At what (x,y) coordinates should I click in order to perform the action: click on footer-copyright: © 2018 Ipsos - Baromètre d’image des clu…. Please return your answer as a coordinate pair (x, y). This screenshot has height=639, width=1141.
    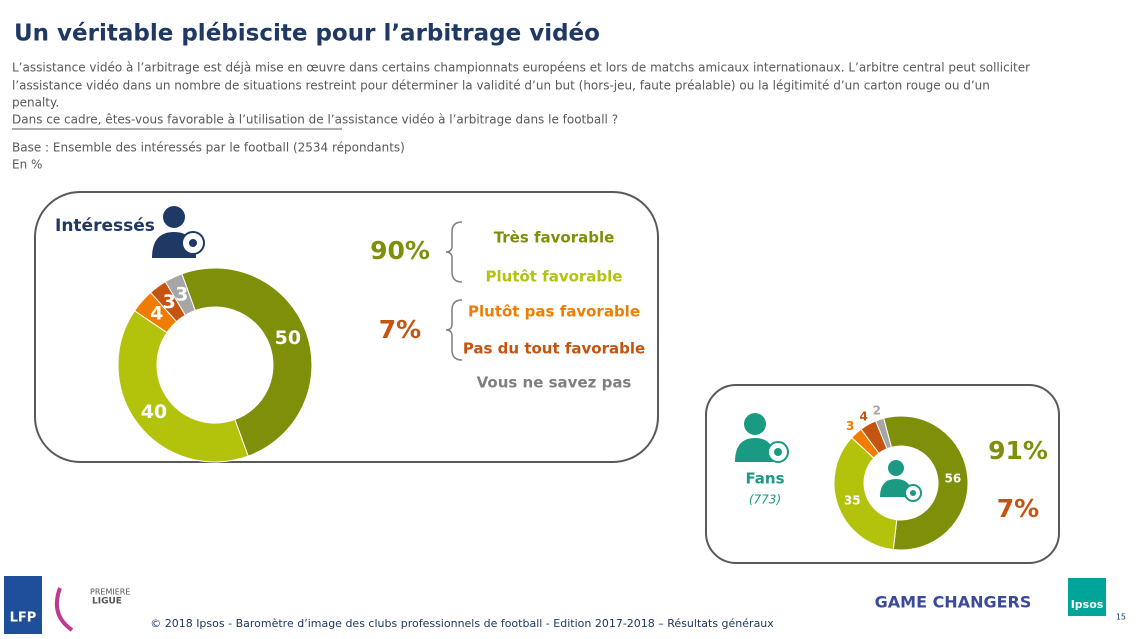
    Looking at the image, I should click on (462, 623).